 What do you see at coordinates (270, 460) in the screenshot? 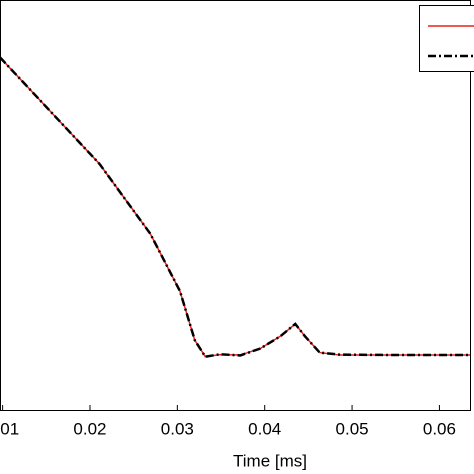
I see `x-axis-label: Time [ms]` at bounding box center [270, 460].